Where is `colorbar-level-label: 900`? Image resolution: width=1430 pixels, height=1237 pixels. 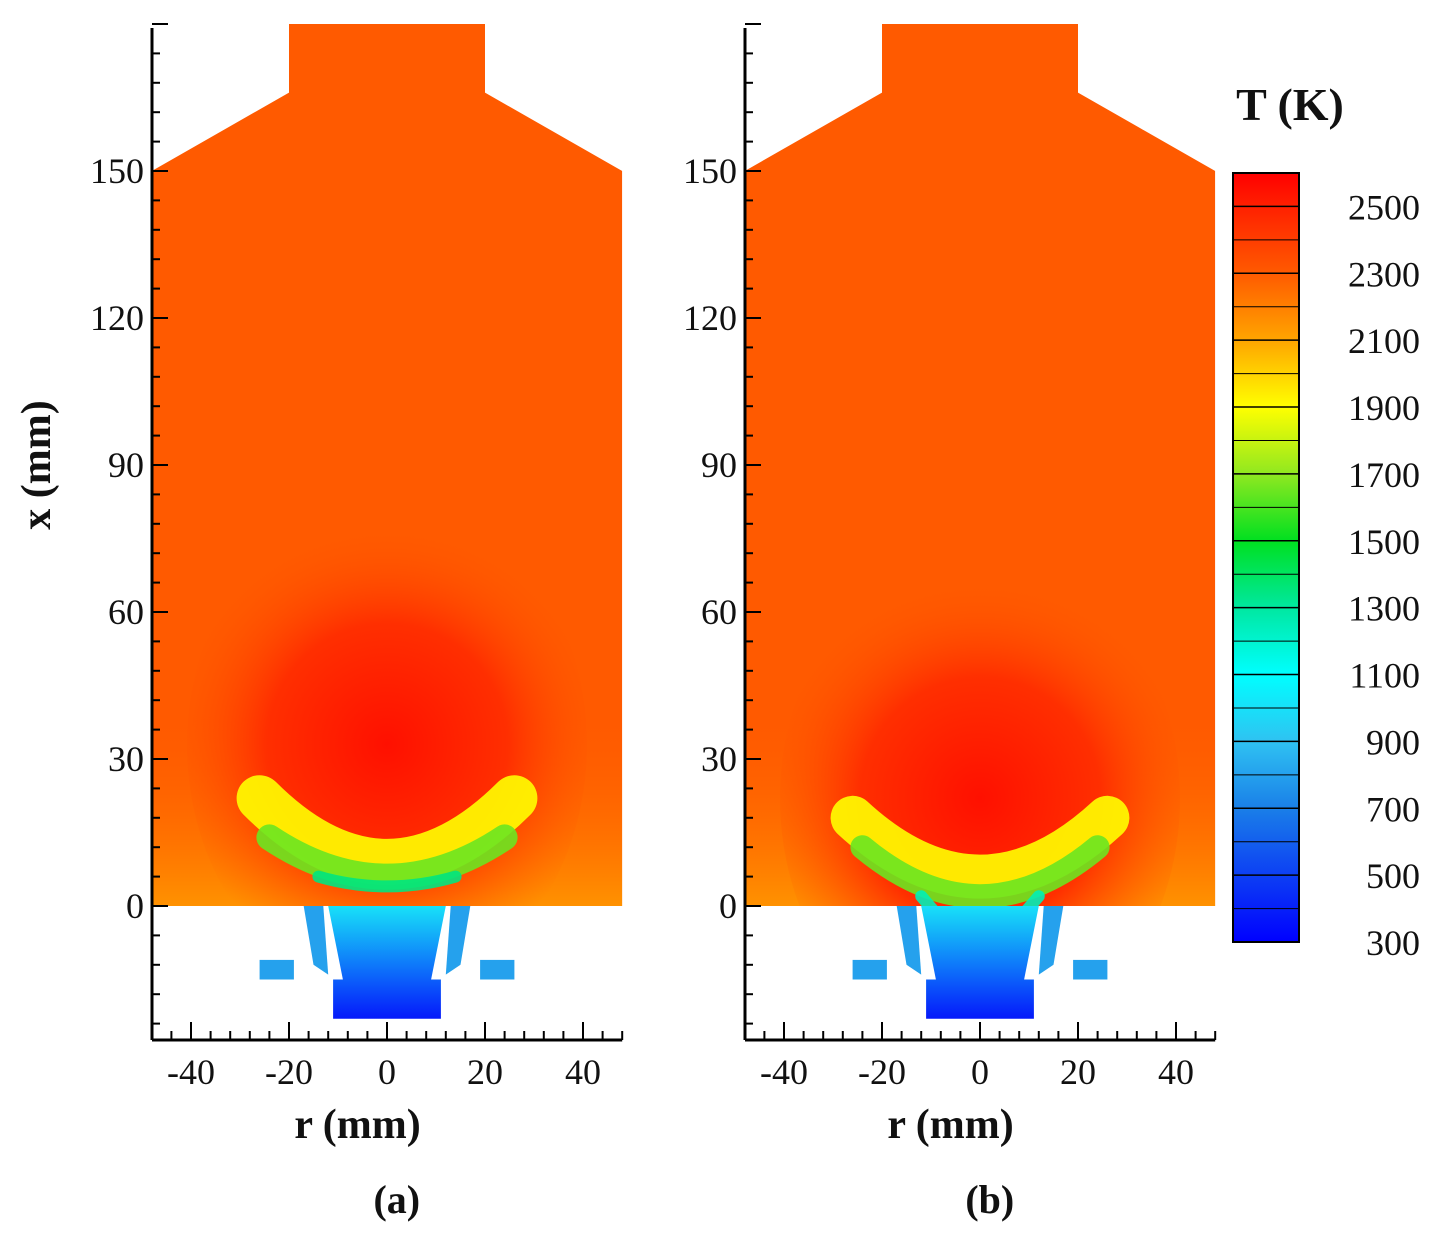 colorbar-level-label: 900 is located at coordinates (1393, 742).